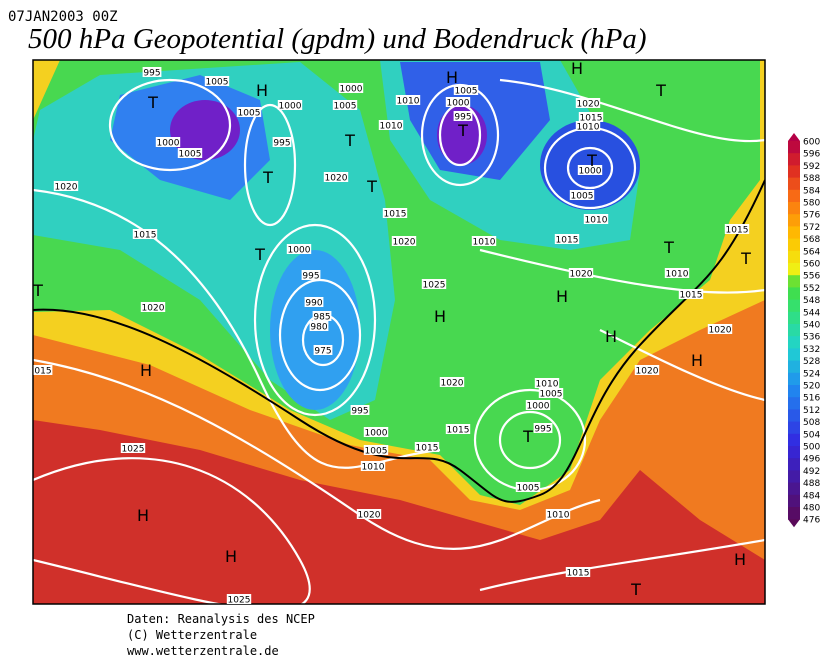 The width and height of the screenshot is (823, 656). I want to click on colorbar-label: 592, so click(811, 167).